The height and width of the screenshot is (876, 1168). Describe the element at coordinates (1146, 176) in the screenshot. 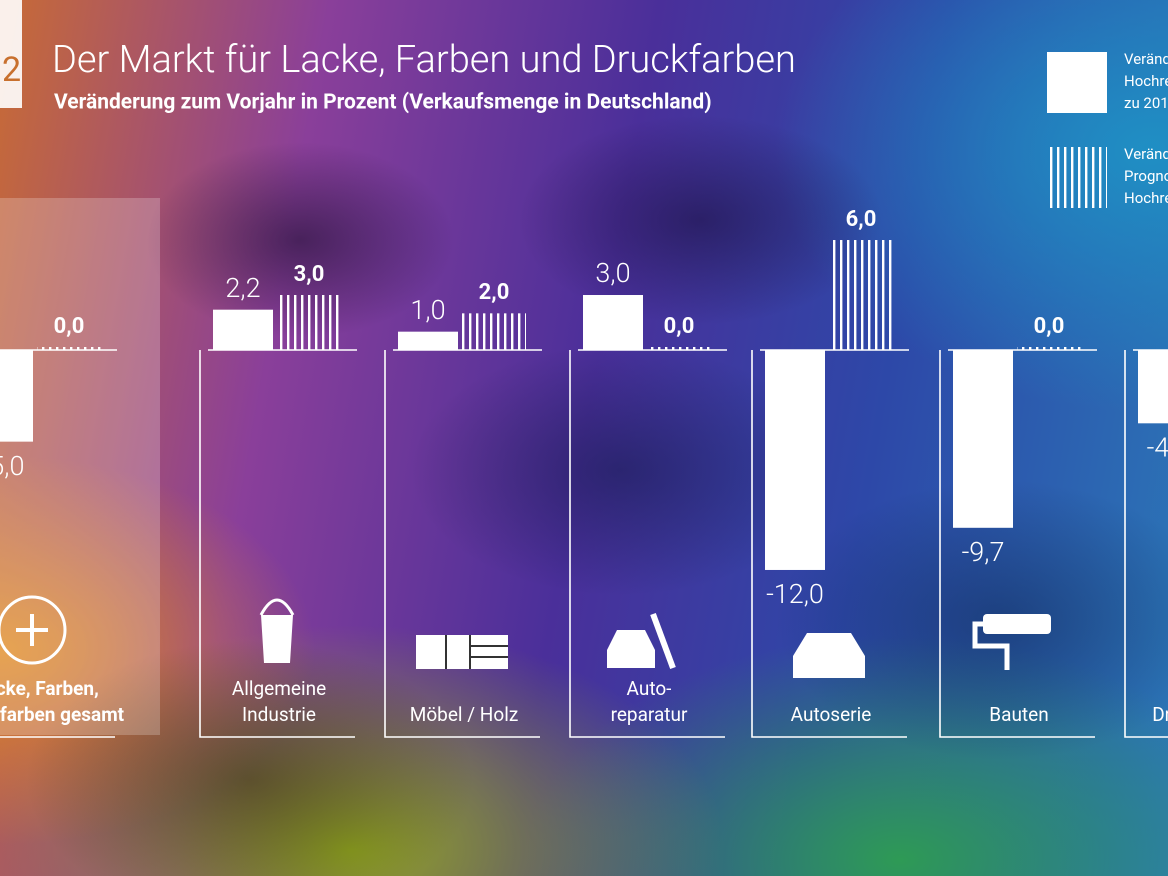

I see `legend-label: Prognose` at that location.